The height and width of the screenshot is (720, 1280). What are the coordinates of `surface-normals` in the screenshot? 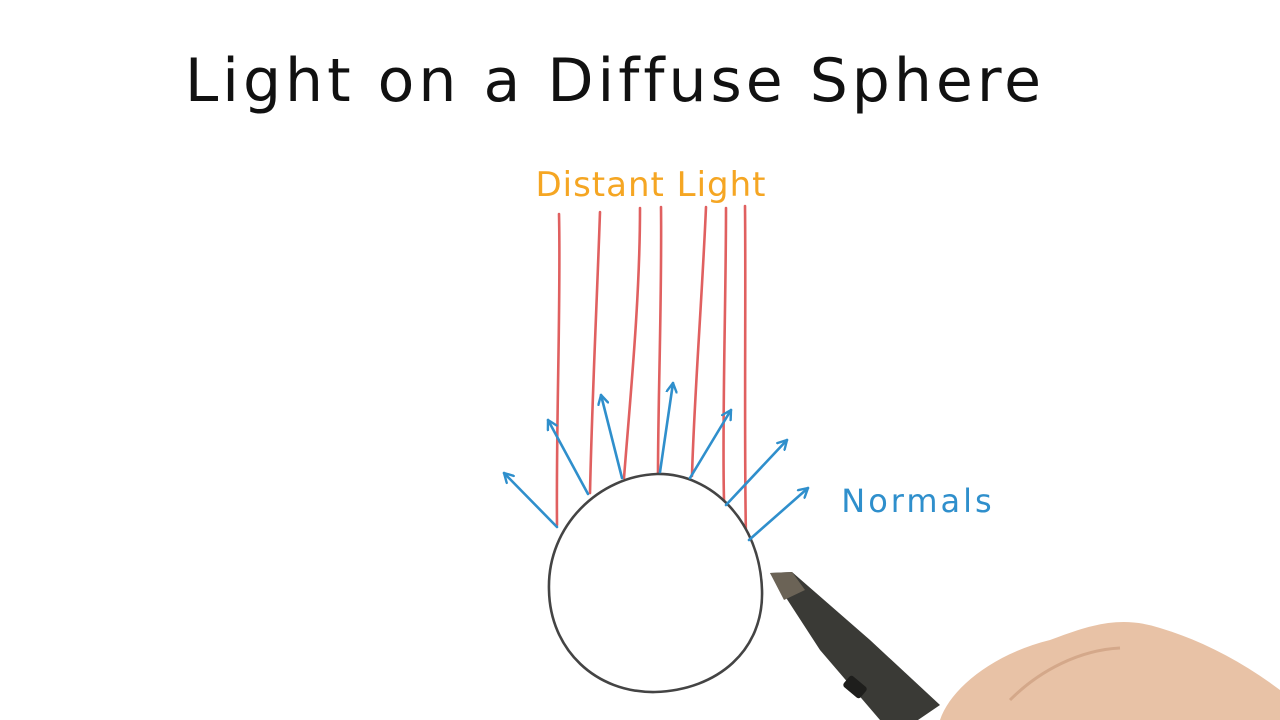 It's located at (656, 461).